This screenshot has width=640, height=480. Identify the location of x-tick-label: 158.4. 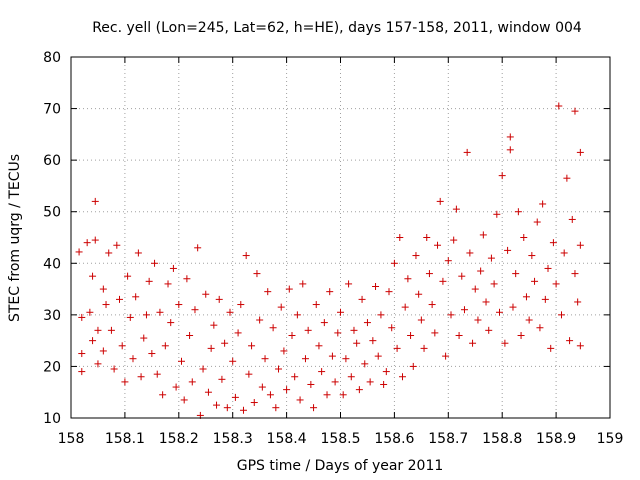
(287, 439).